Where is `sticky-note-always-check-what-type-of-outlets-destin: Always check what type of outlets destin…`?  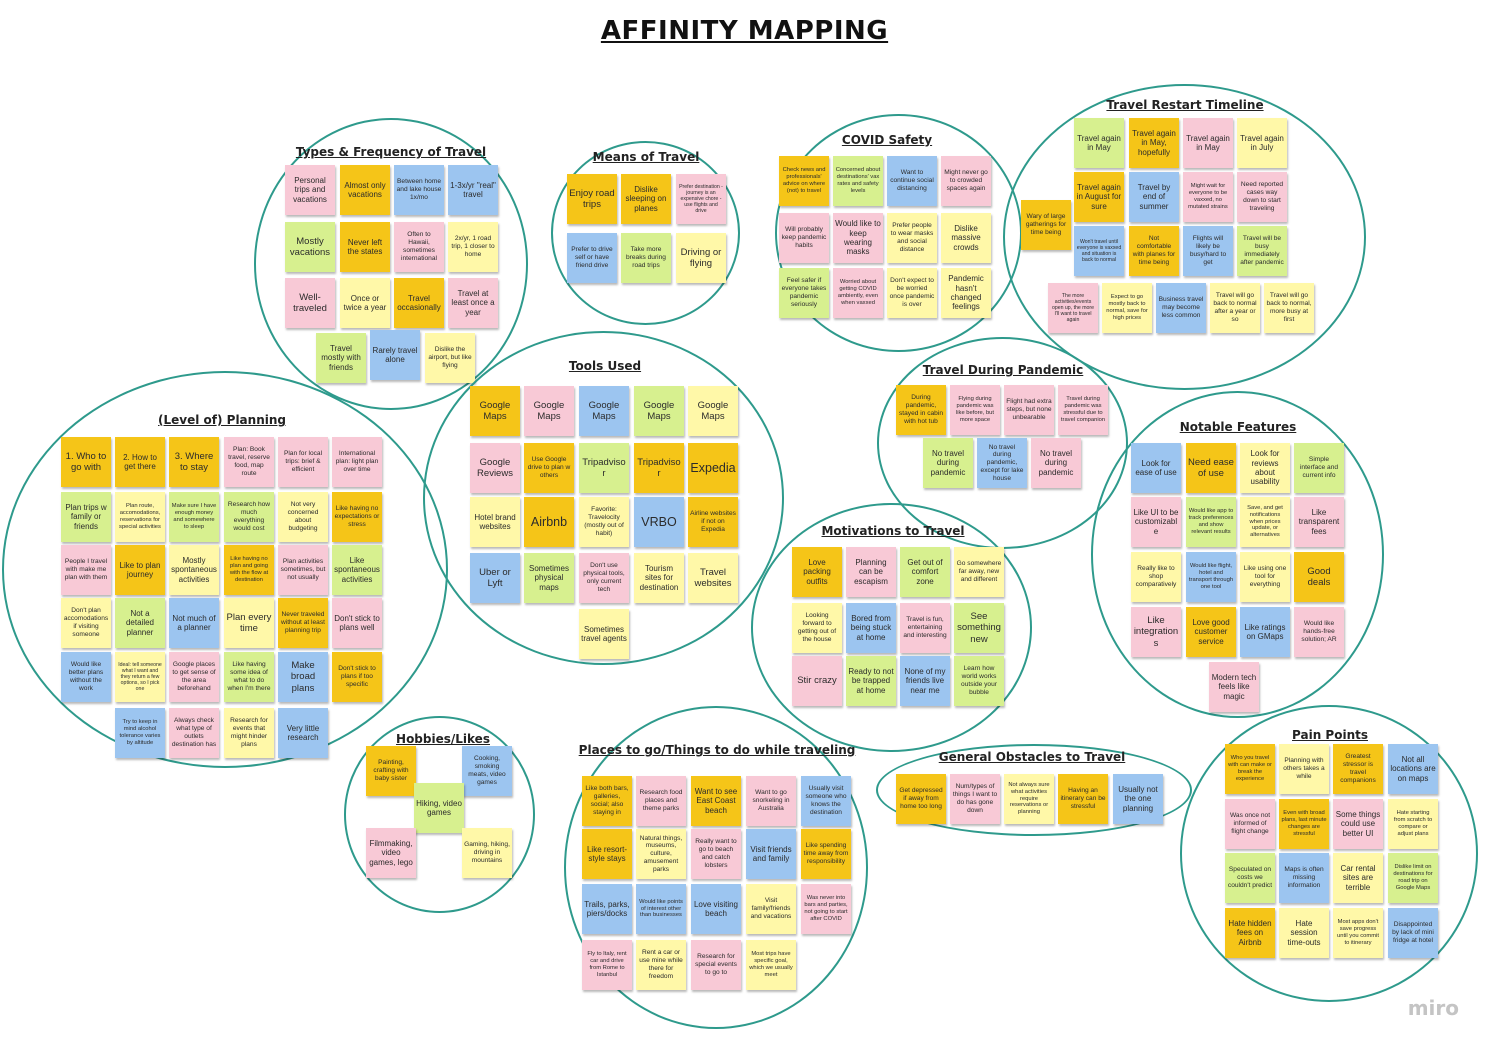 sticky-note-always-check-what-type-of-outlets-destin: Always check what type of outlets destin… is located at coordinates (194, 733).